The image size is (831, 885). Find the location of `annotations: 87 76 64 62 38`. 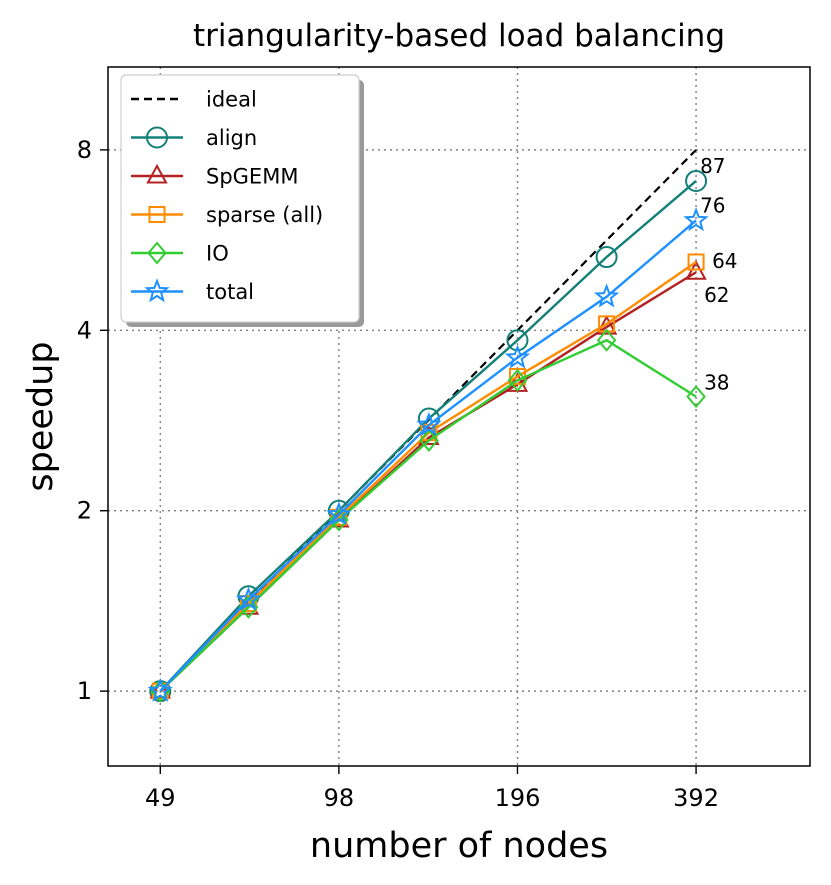

annotations: 87 76 64 62 38 is located at coordinates (718, 274).